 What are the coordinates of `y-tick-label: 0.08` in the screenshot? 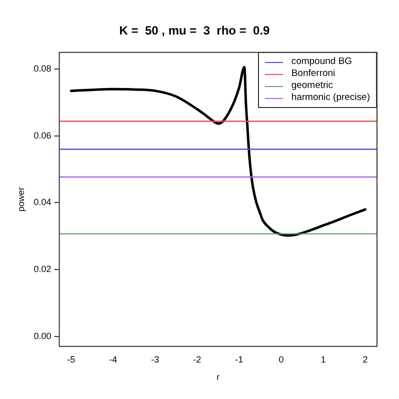 It's located at (43, 69).